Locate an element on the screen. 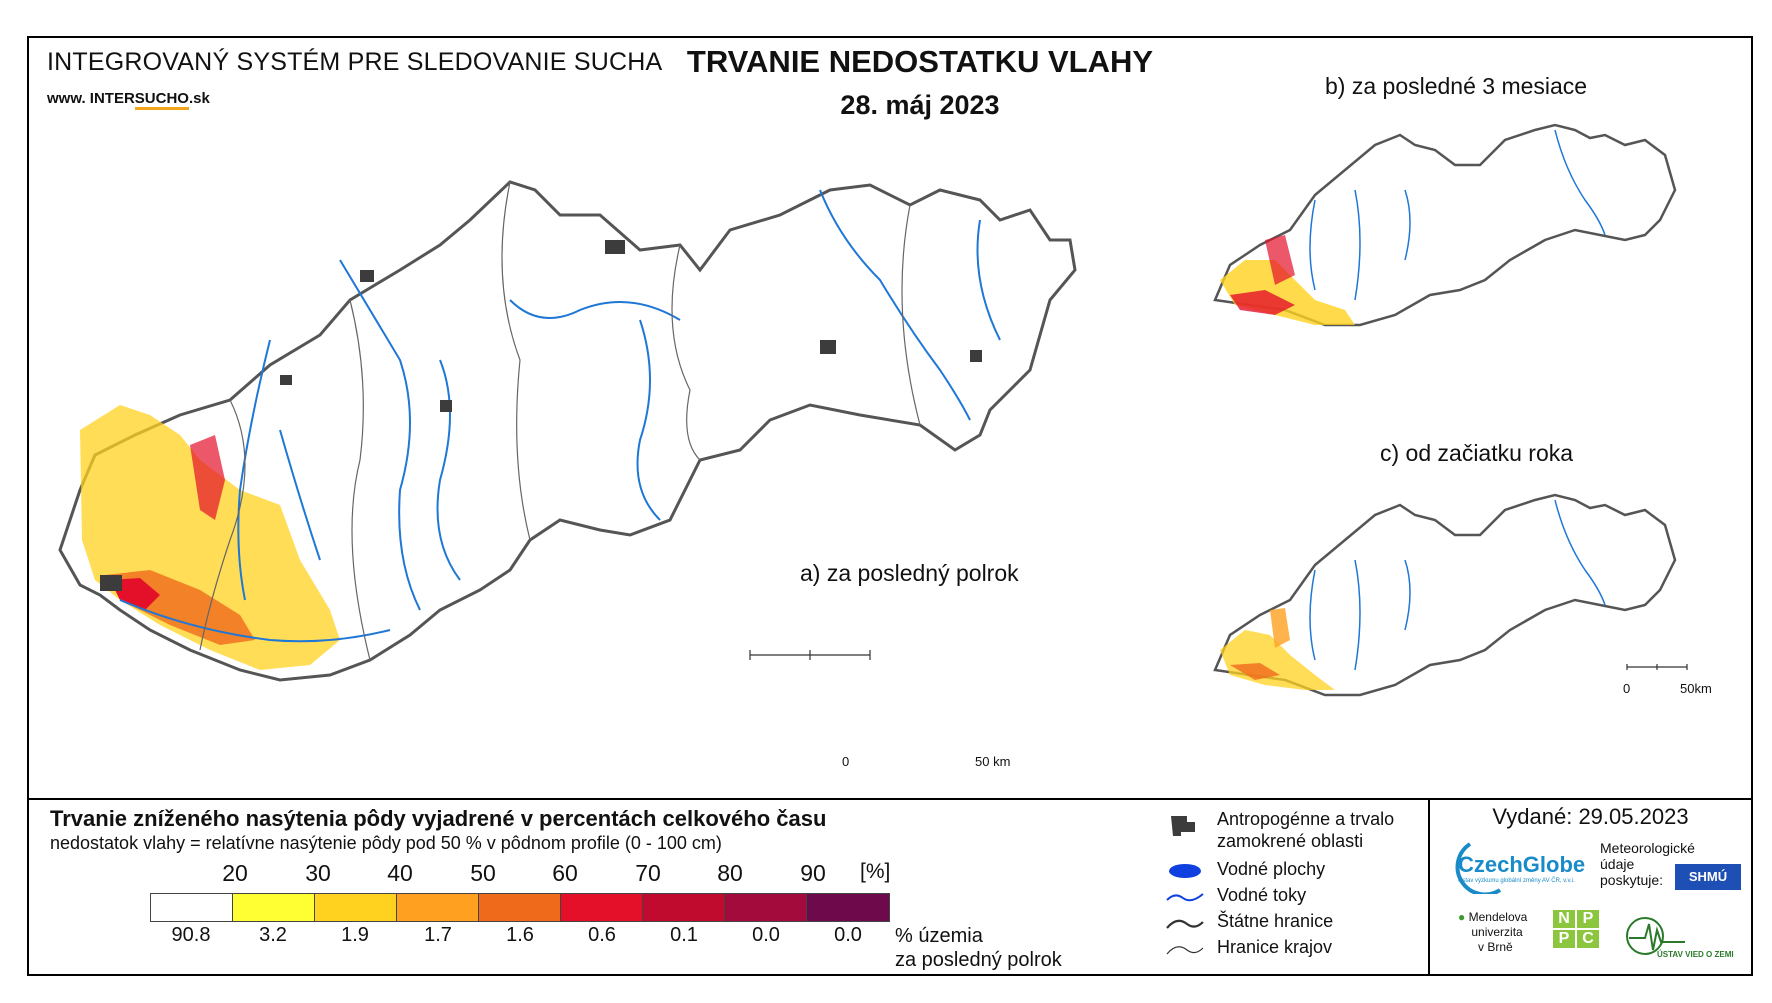 The height and width of the screenshot is (1003, 1772). tick-label: 90 is located at coordinates (813, 873).